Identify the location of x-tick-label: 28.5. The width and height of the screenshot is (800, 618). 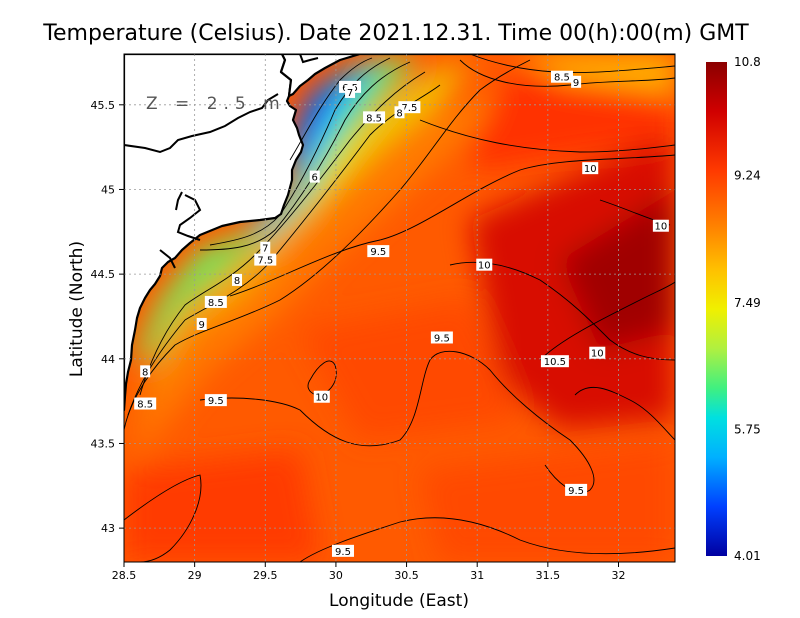
(124, 575).